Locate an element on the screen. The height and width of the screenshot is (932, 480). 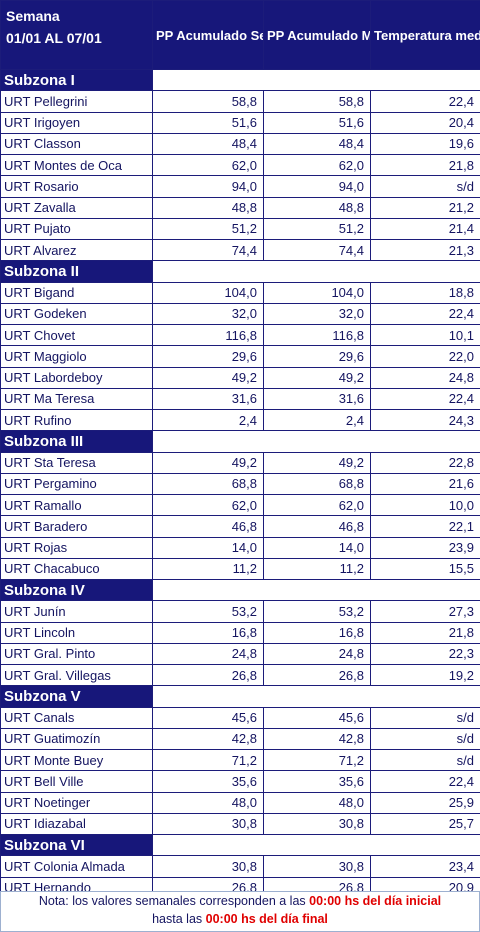
station-name: URT Baradero is located at coordinates (76, 526).